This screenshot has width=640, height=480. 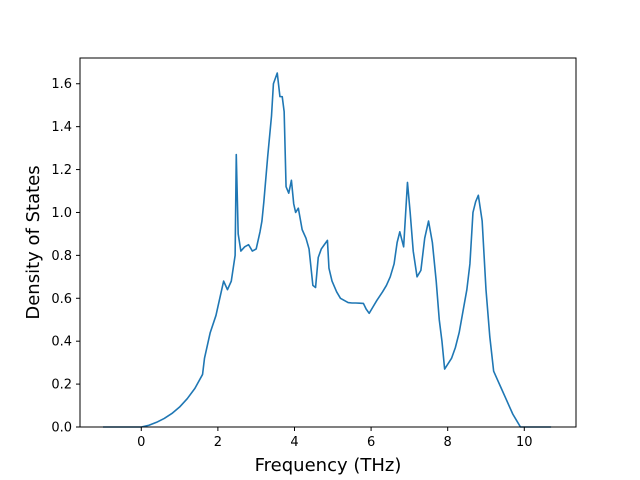 I want to click on y-axis-label: Density of States, so click(x=33, y=242).